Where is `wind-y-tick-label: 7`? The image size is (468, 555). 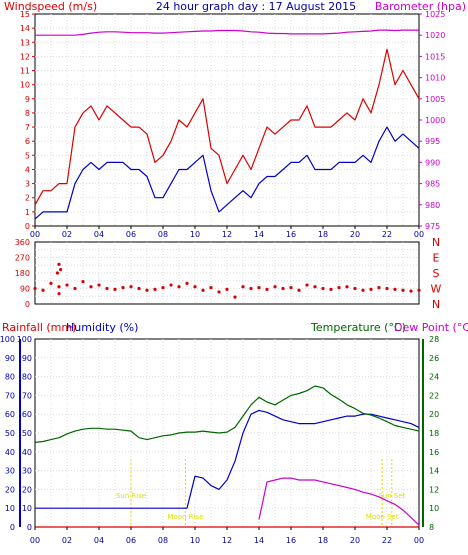
wind-y-tick-label: 7 is located at coordinates (27, 127).